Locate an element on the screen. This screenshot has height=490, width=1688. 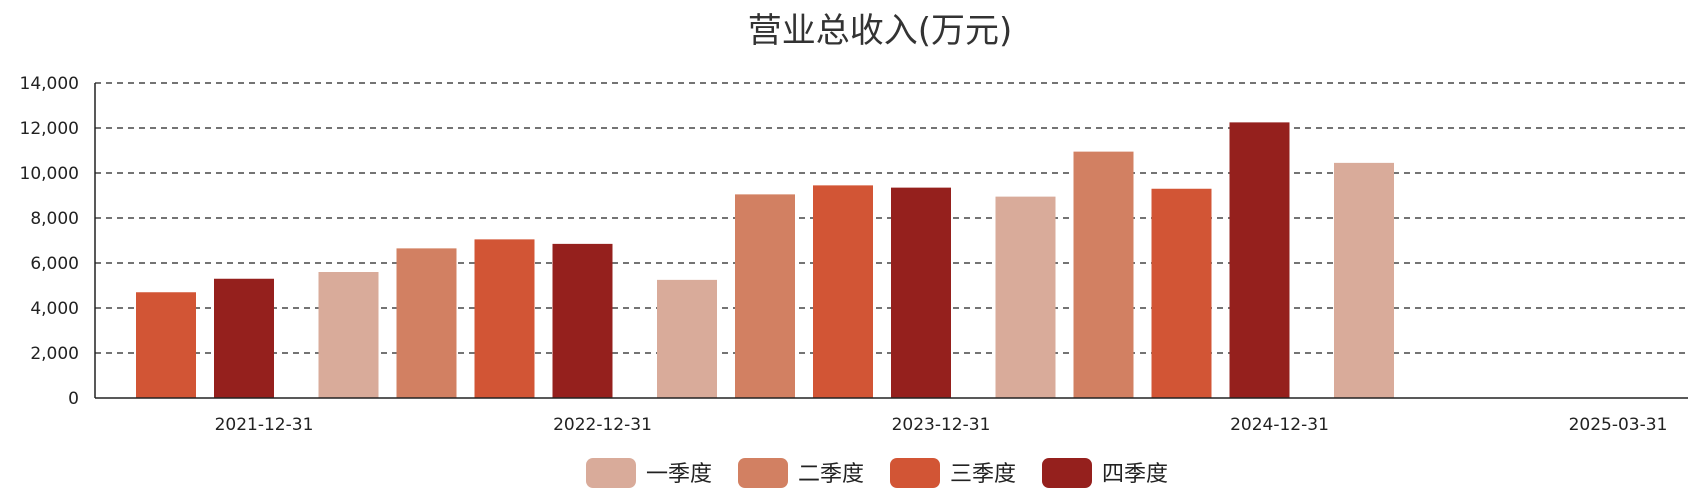
x-tick-label: 2023-12-31 is located at coordinates (941, 425).